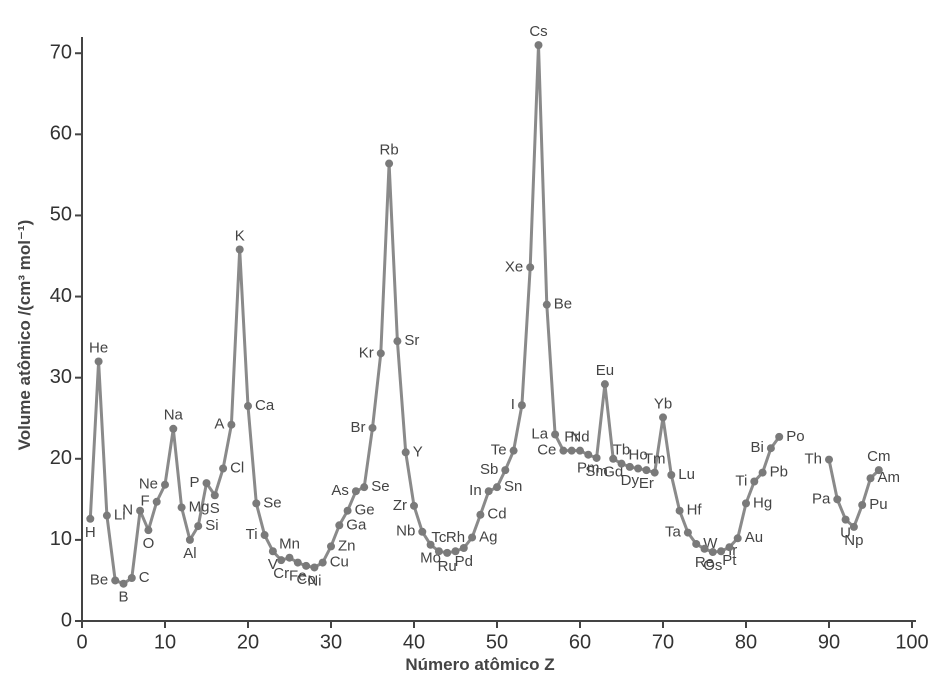 This screenshot has height=677, width=938. What do you see at coordinates (630, 480) in the screenshot?
I see `point-label: Dy` at bounding box center [630, 480].